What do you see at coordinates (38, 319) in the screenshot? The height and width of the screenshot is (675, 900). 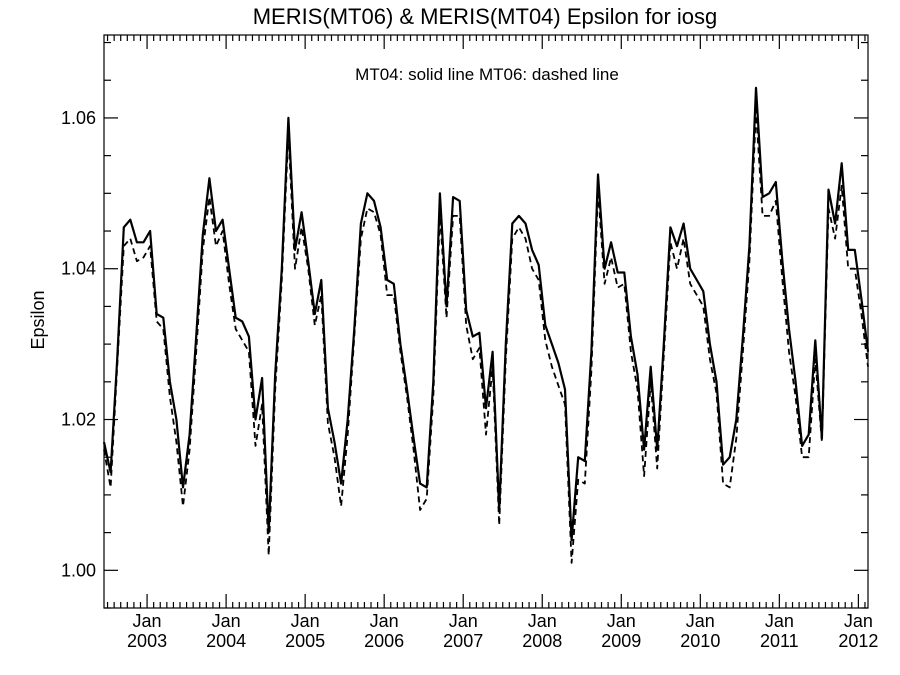 I see `y-axis-label: Epsilon` at bounding box center [38, 319].